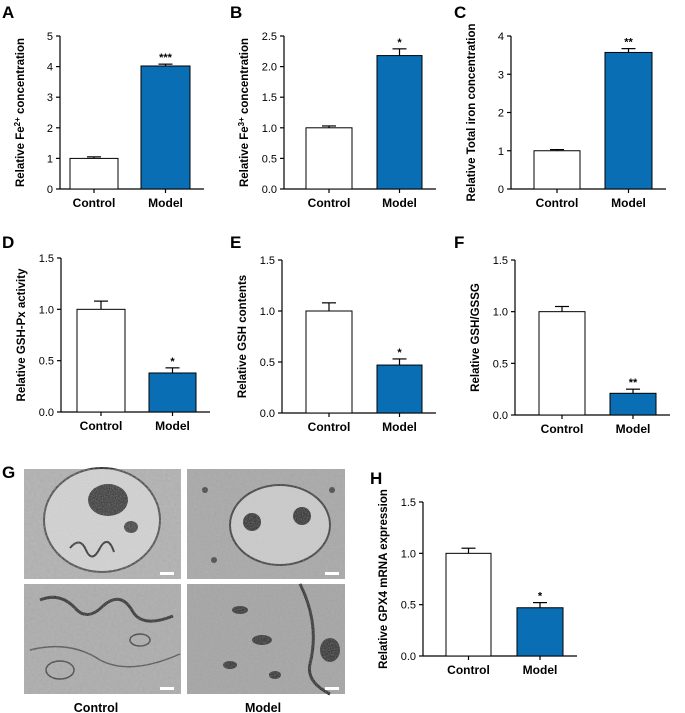 The image size is (685, 713). Describe the element at coordinates (384, 579) in the screenshot. I see `y-axis-label: Relative GPX4 mRNA expression` at that location.